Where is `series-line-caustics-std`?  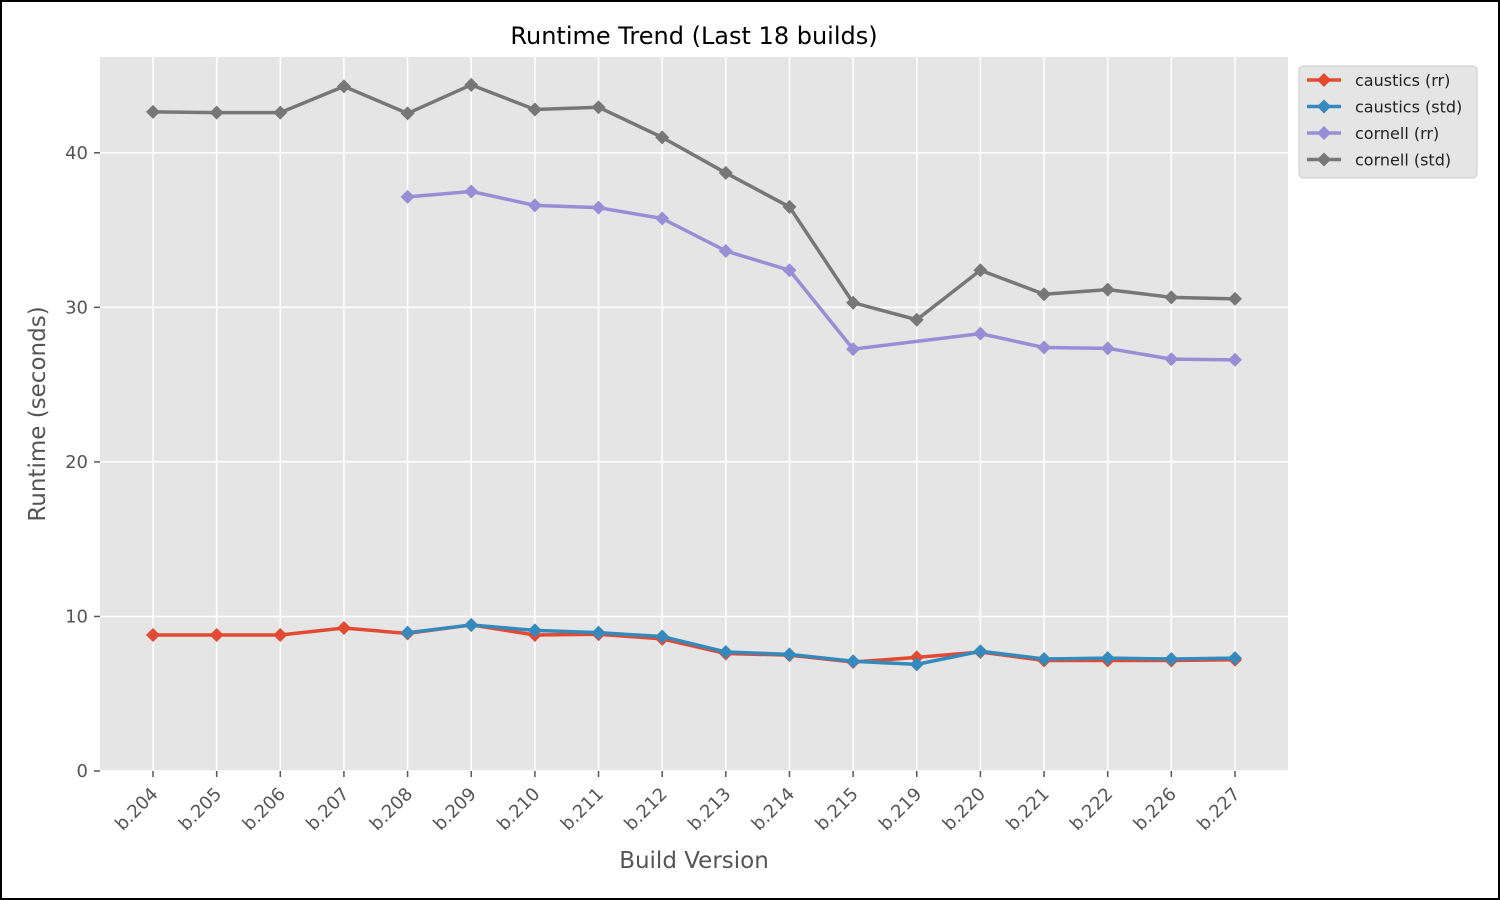
series-line-caustics-std is located at coordinates (821, 645).